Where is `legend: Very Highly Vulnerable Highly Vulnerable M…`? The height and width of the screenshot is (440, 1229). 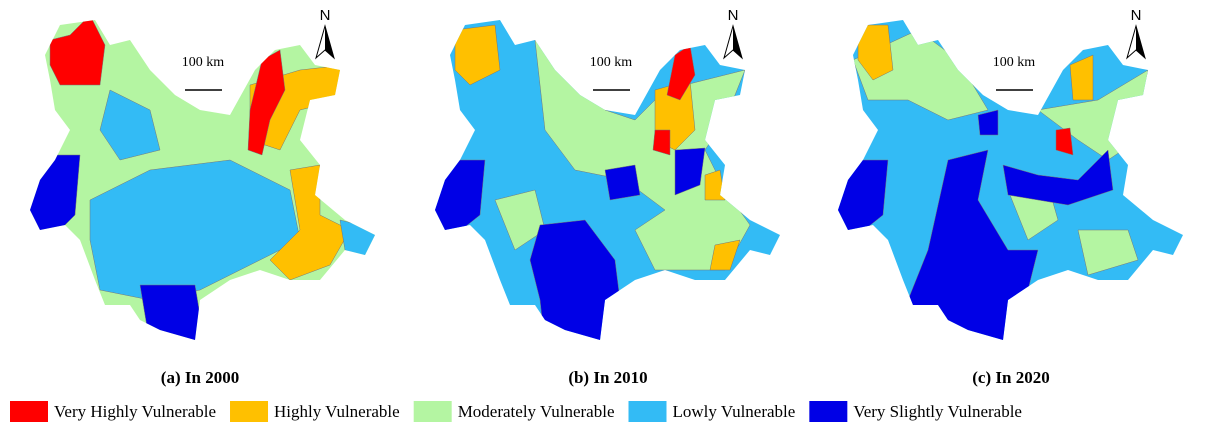
legend: Very Highly Vulnerable Highly Vulnerable M… is located at coordinates (516, 411).